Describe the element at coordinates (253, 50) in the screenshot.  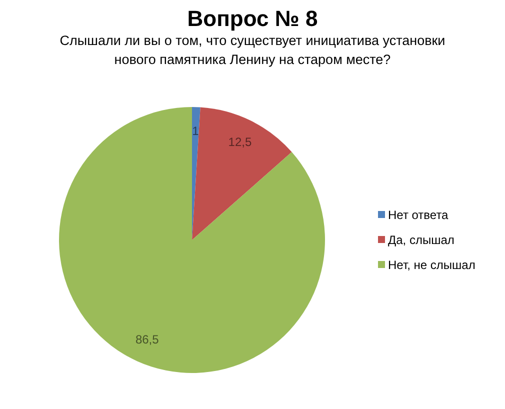
I see `chart-subtitle: Слышали ли вы о том, что существует инициатива установки нового памятника Ленину на старом месте?` at that location.